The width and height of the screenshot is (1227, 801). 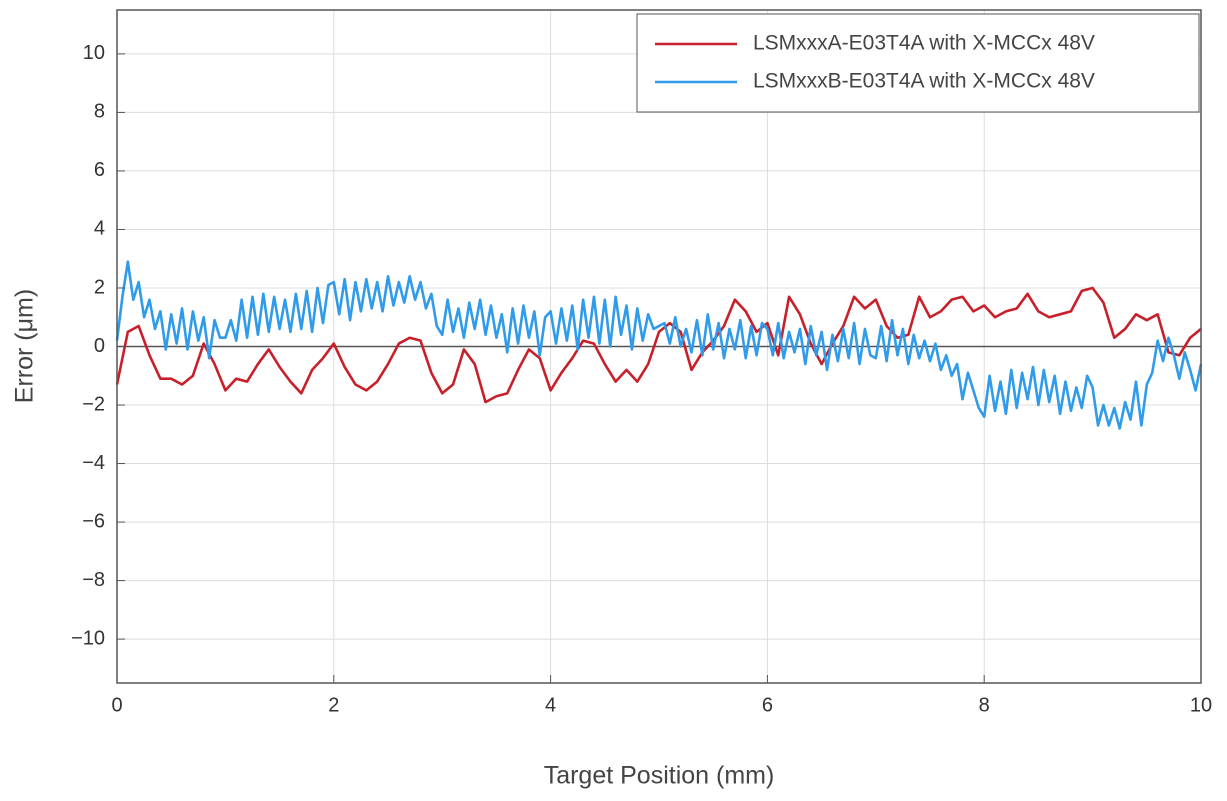 I want to click on x-axis-label: Target Position (mm), so click(x=659, y=776).